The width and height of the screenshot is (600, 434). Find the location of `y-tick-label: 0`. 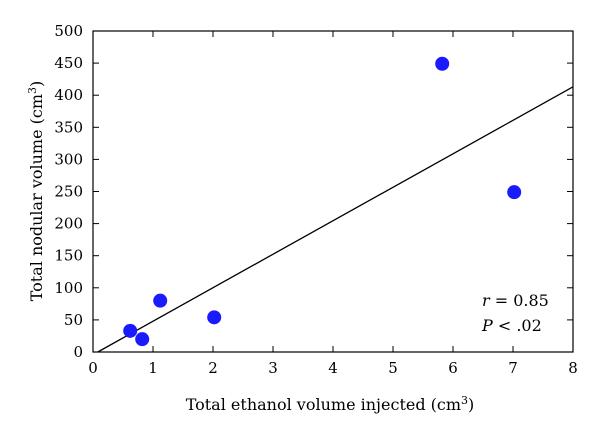

y-tick-label: 0 is located at coordinates (78, 352).